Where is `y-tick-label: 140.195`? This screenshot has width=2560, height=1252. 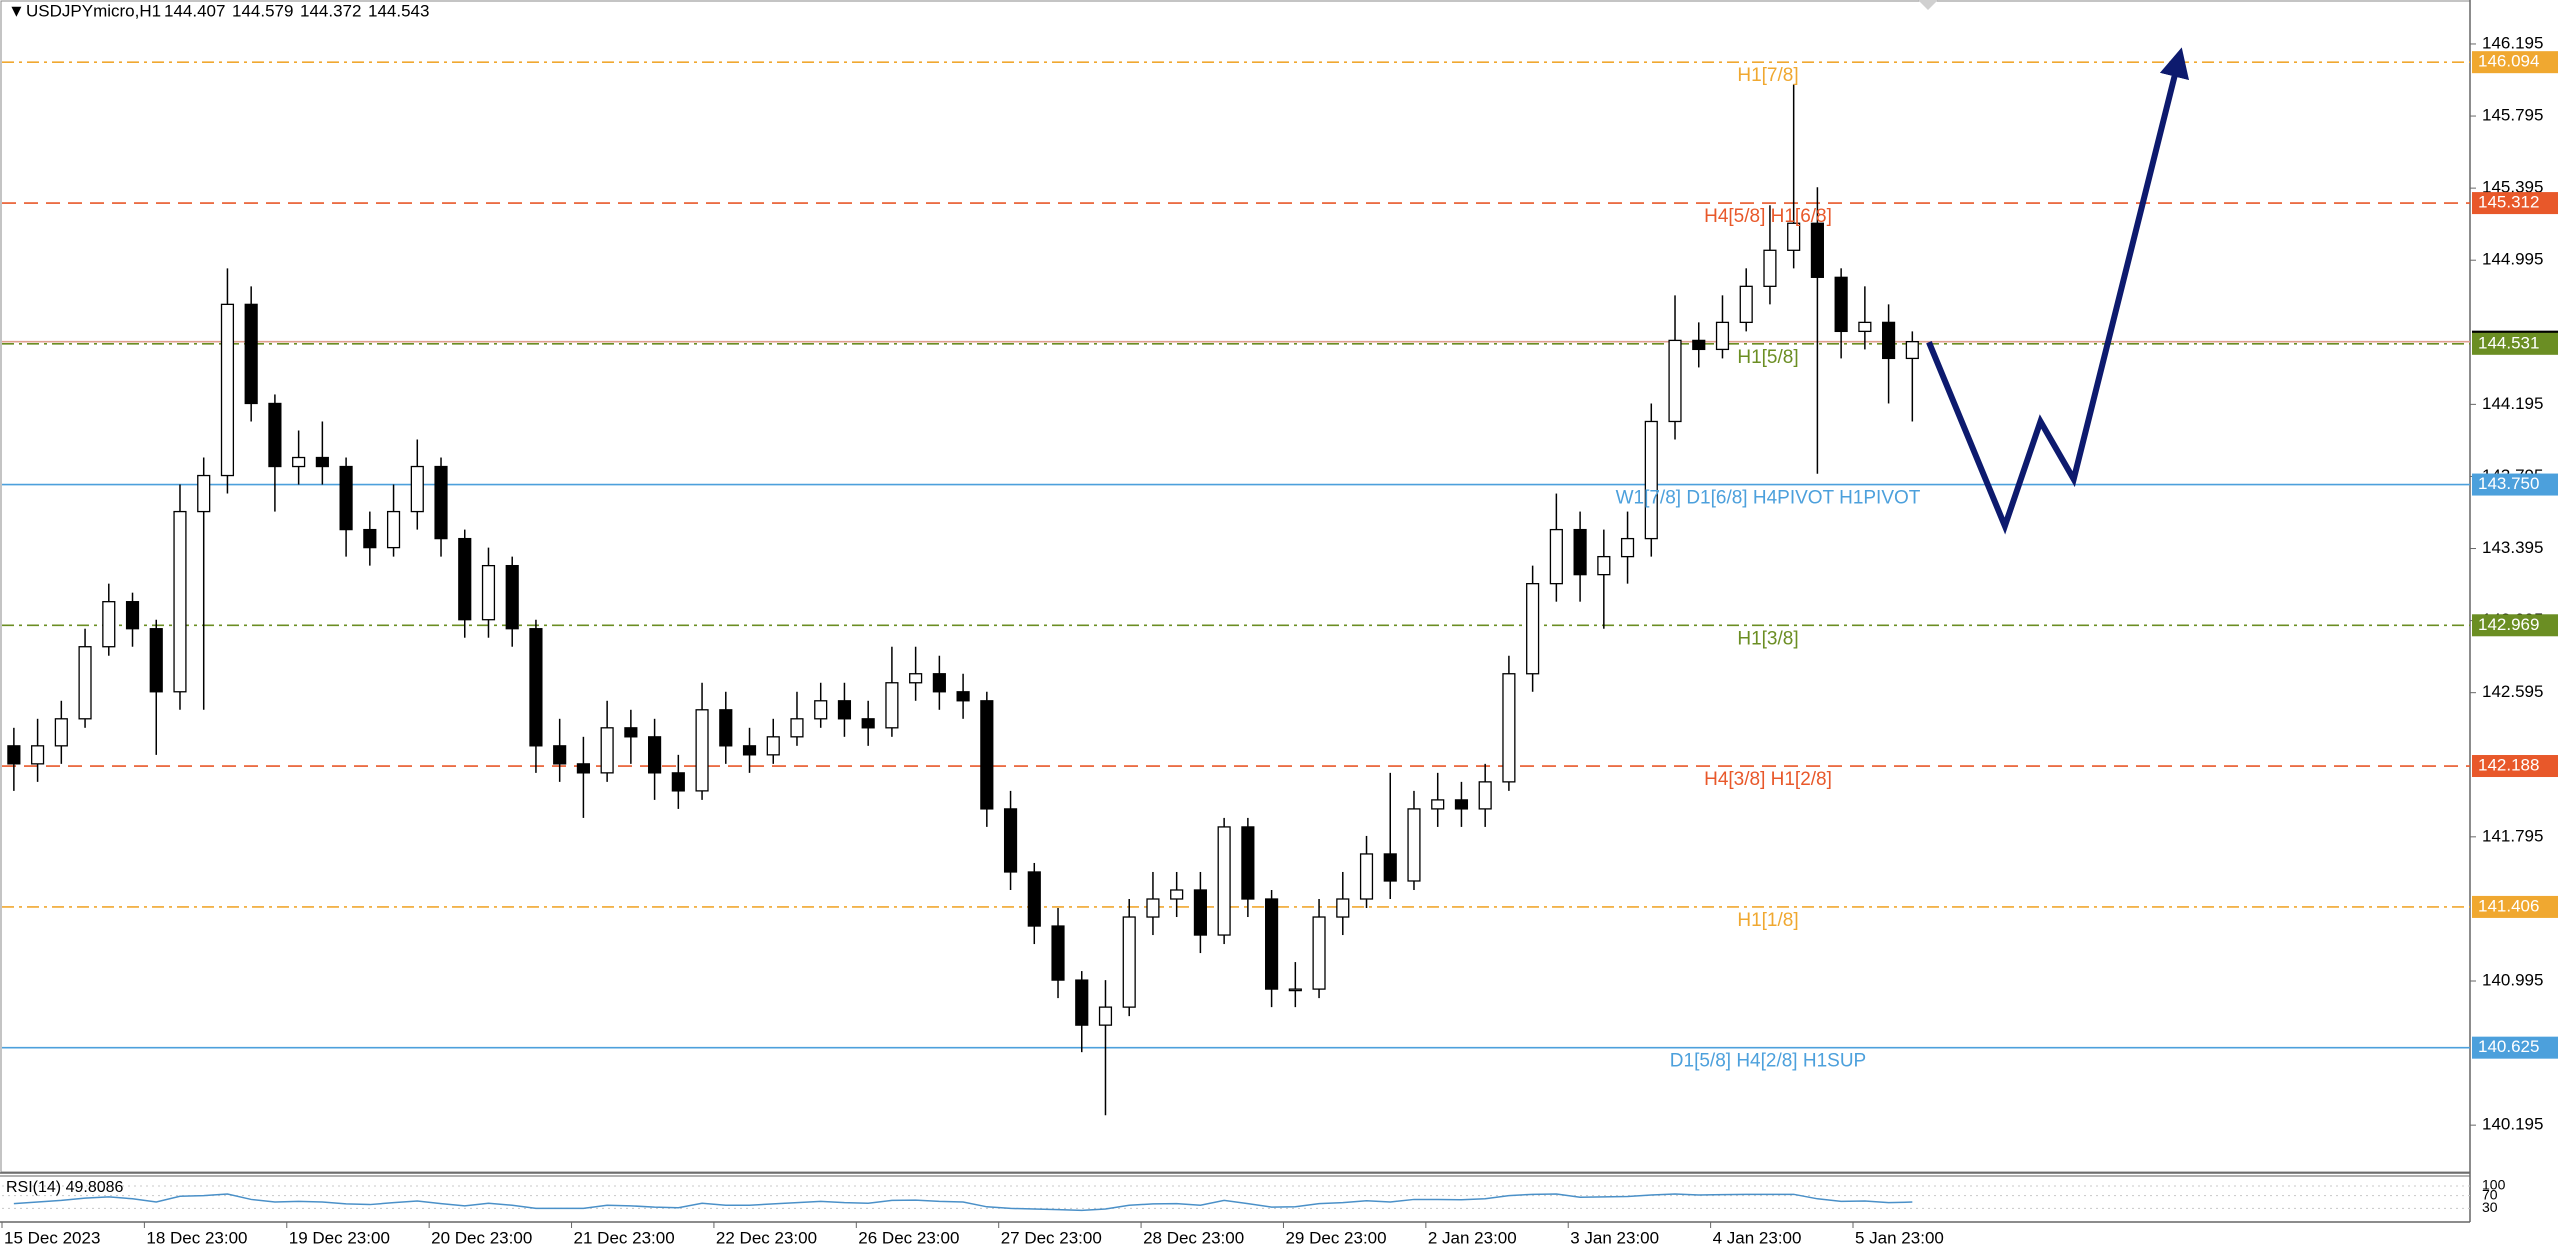
y-tick-label: 140.195 is located at coordinates (2512, 1124).